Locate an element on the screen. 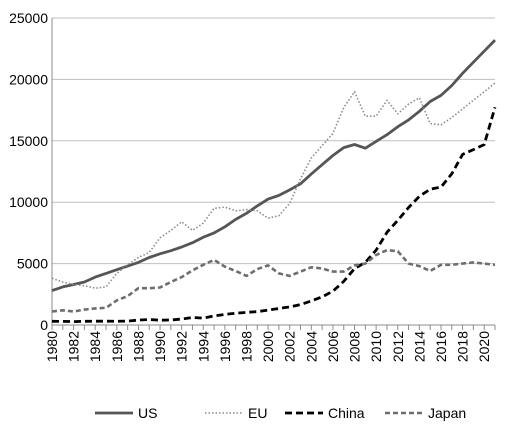 This screenshot has width=509, height=437. x-tick-label: 2016 is located at coordinates (441, 346).